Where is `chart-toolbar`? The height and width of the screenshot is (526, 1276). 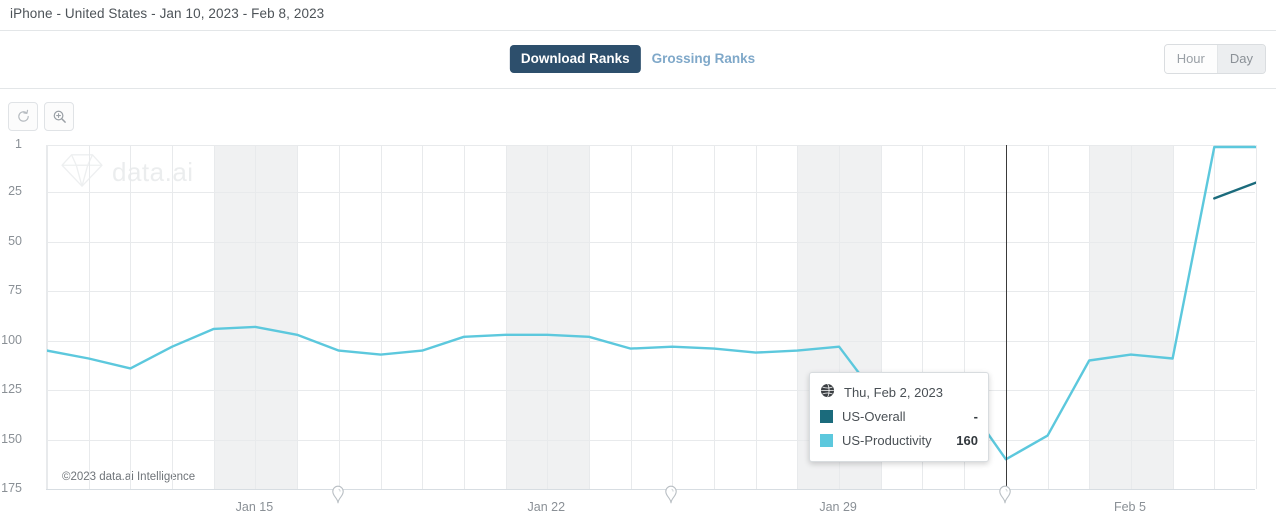
chart-toolbar is located at coordinates (41, 116).